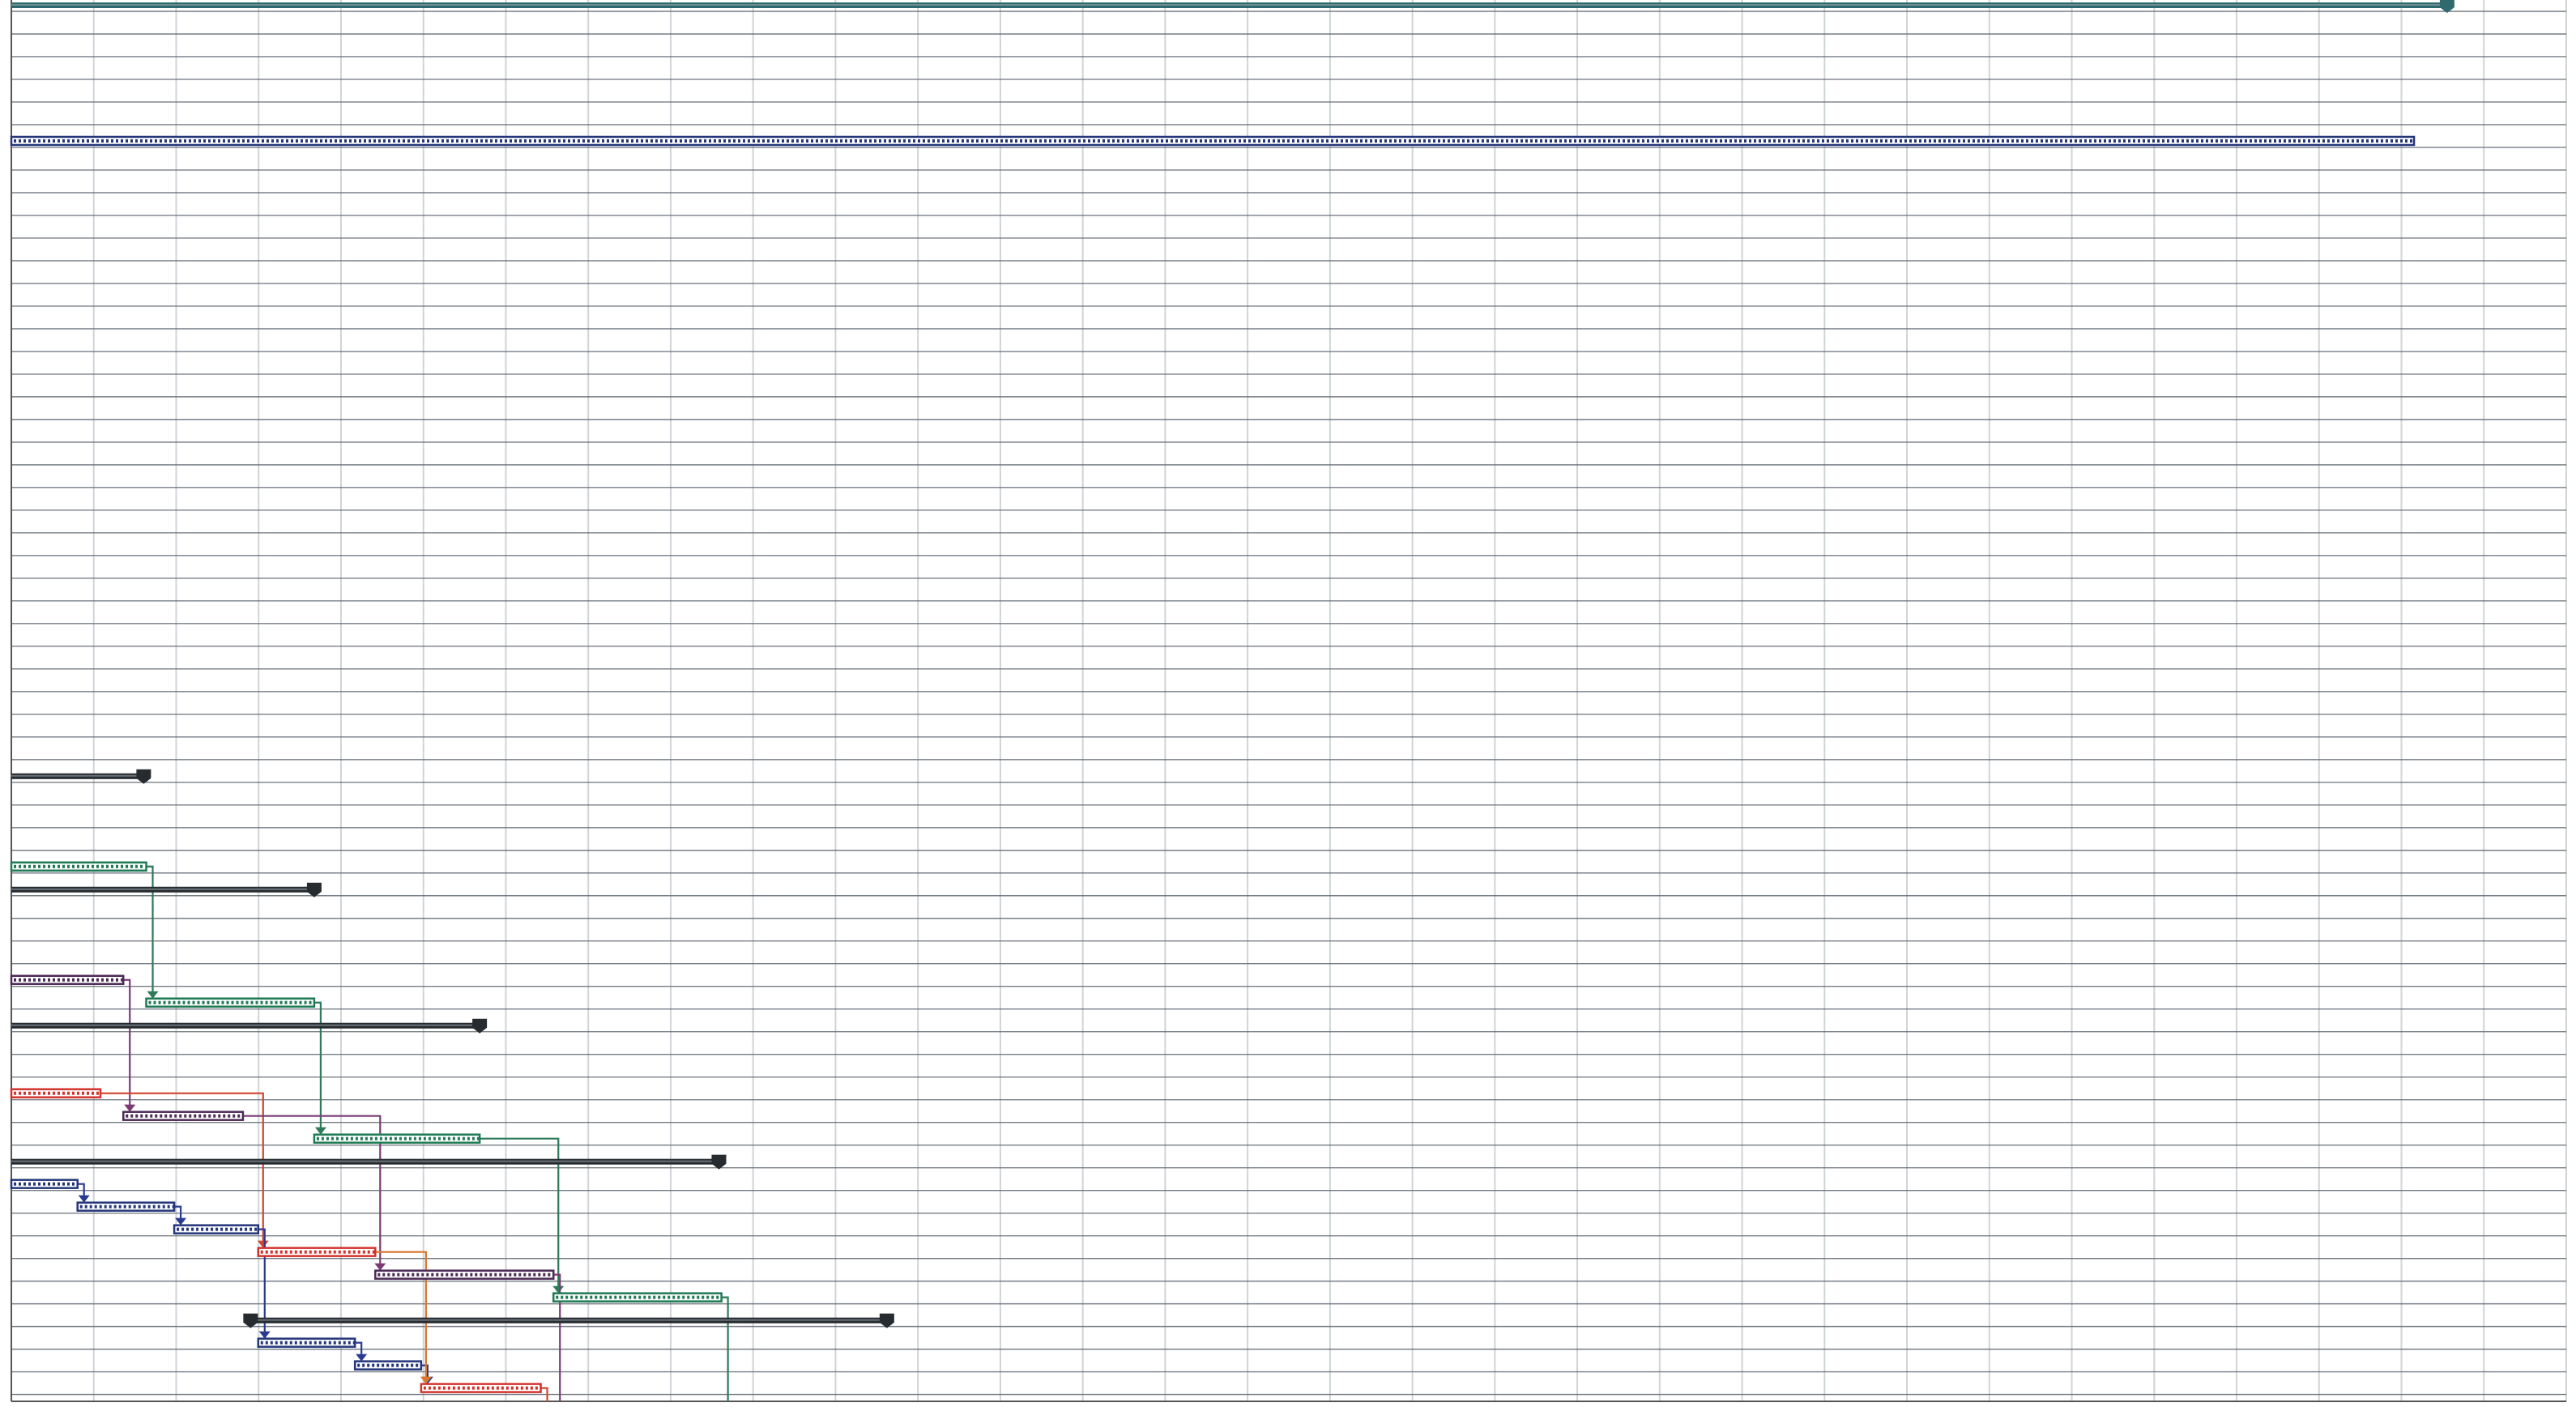 This screenshot has height=1407, width=2576. Describe the element at coordinates (78, 775) in the screenshot. I see `summary-bar-hatch` at that location.